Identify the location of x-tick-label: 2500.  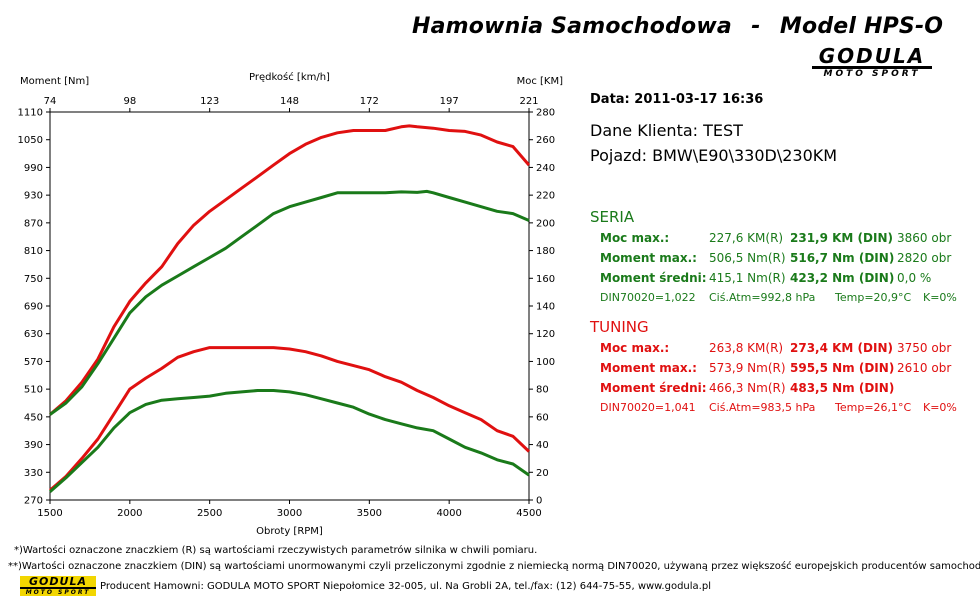
(209, 513).